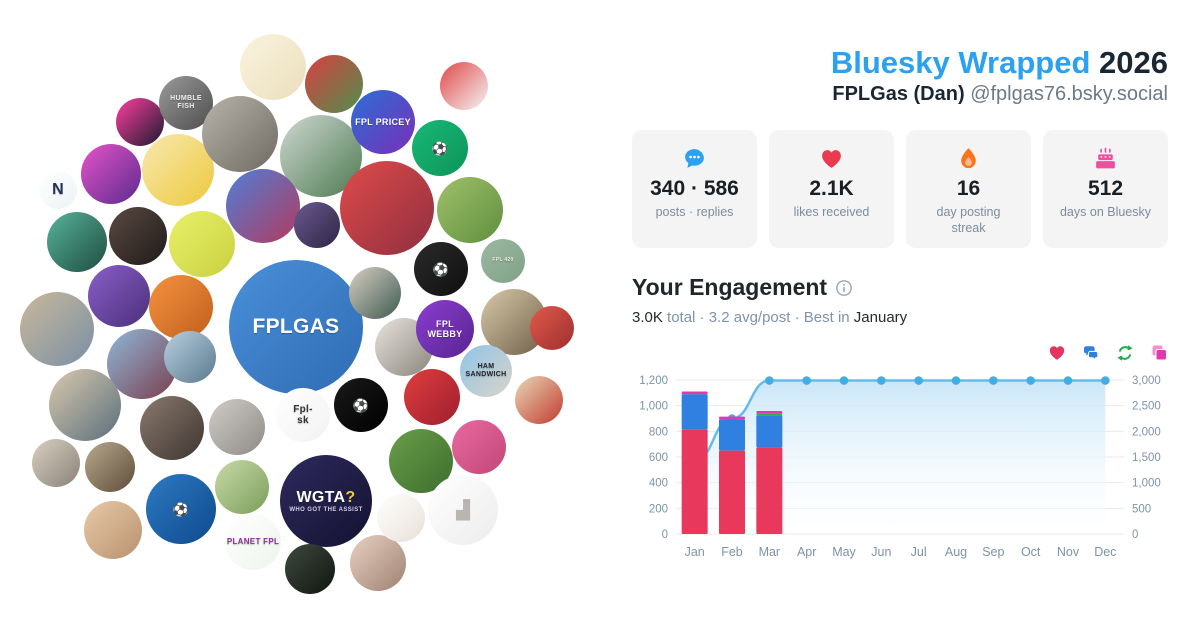 This screenshot has height=630, width=1200. I want to click on fpl-webby-avatar: FPL WEBBY, so click(445, 329).